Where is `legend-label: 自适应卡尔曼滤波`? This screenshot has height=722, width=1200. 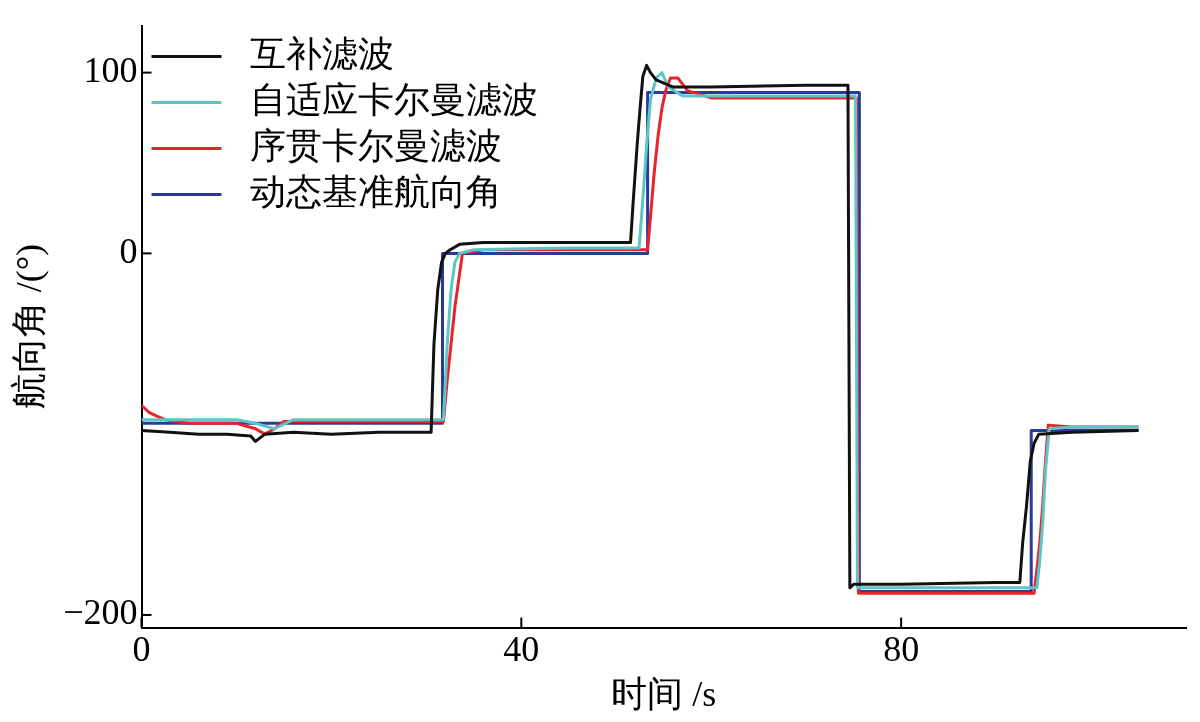
legend-label: 自适应卡尔曼滤波 is located at coordinates (393, 100).